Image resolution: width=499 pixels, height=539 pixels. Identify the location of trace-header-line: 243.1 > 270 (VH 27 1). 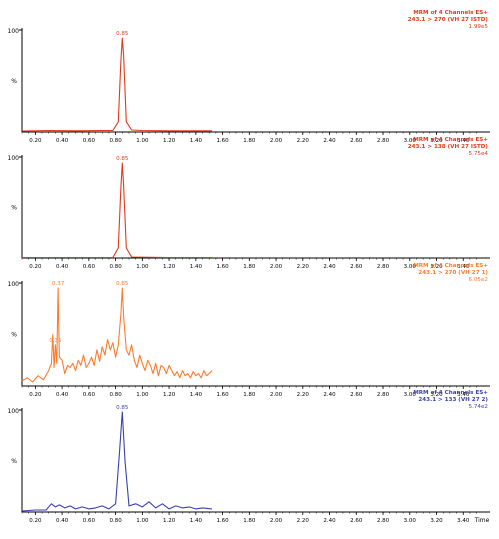
(453, 273).